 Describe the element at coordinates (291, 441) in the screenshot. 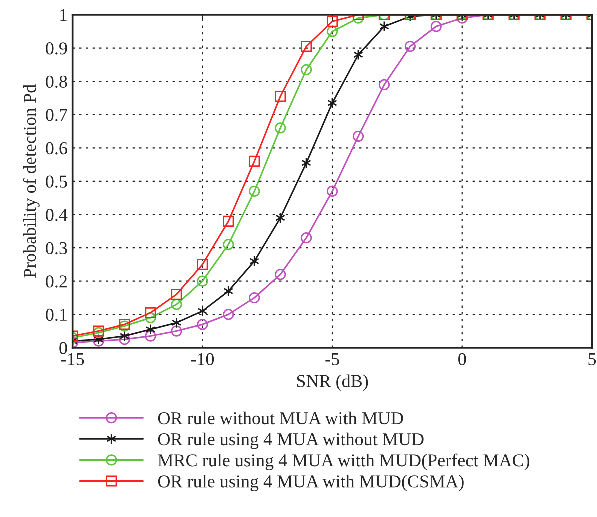

I see `legend-label: OR rule using 4 MUA without MUD` at that location.